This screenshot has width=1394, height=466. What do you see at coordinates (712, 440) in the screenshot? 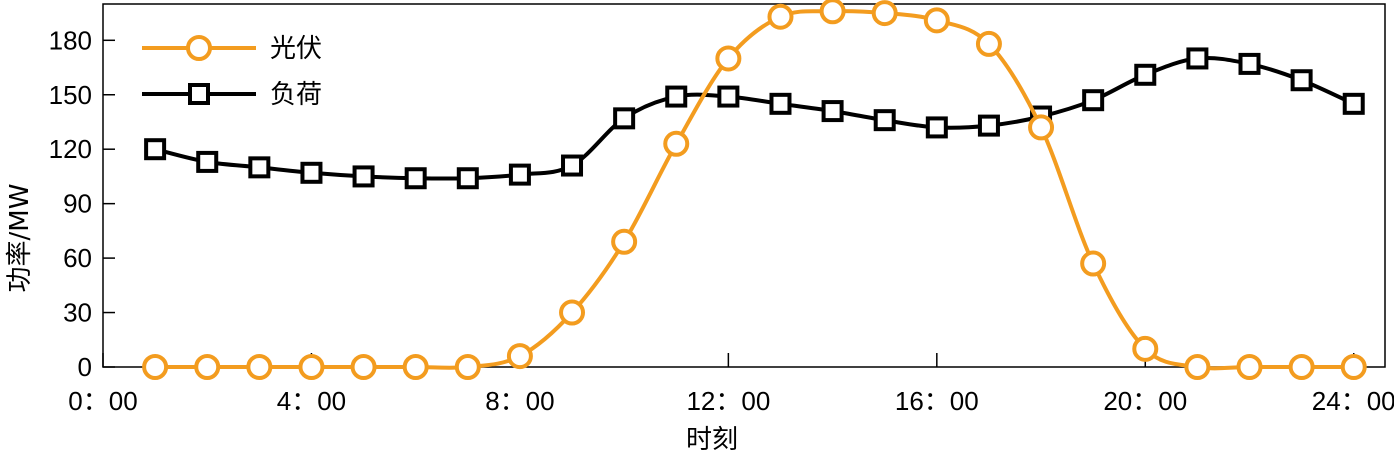
I see `x-axis-title: 时刻` at bounding box center [712, 440].